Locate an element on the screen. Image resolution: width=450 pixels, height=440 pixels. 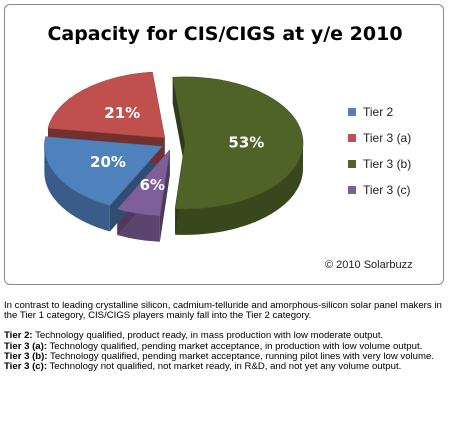
legend-item-tier-3c: Tier 3 (c) is located at coordinates (379, 190).